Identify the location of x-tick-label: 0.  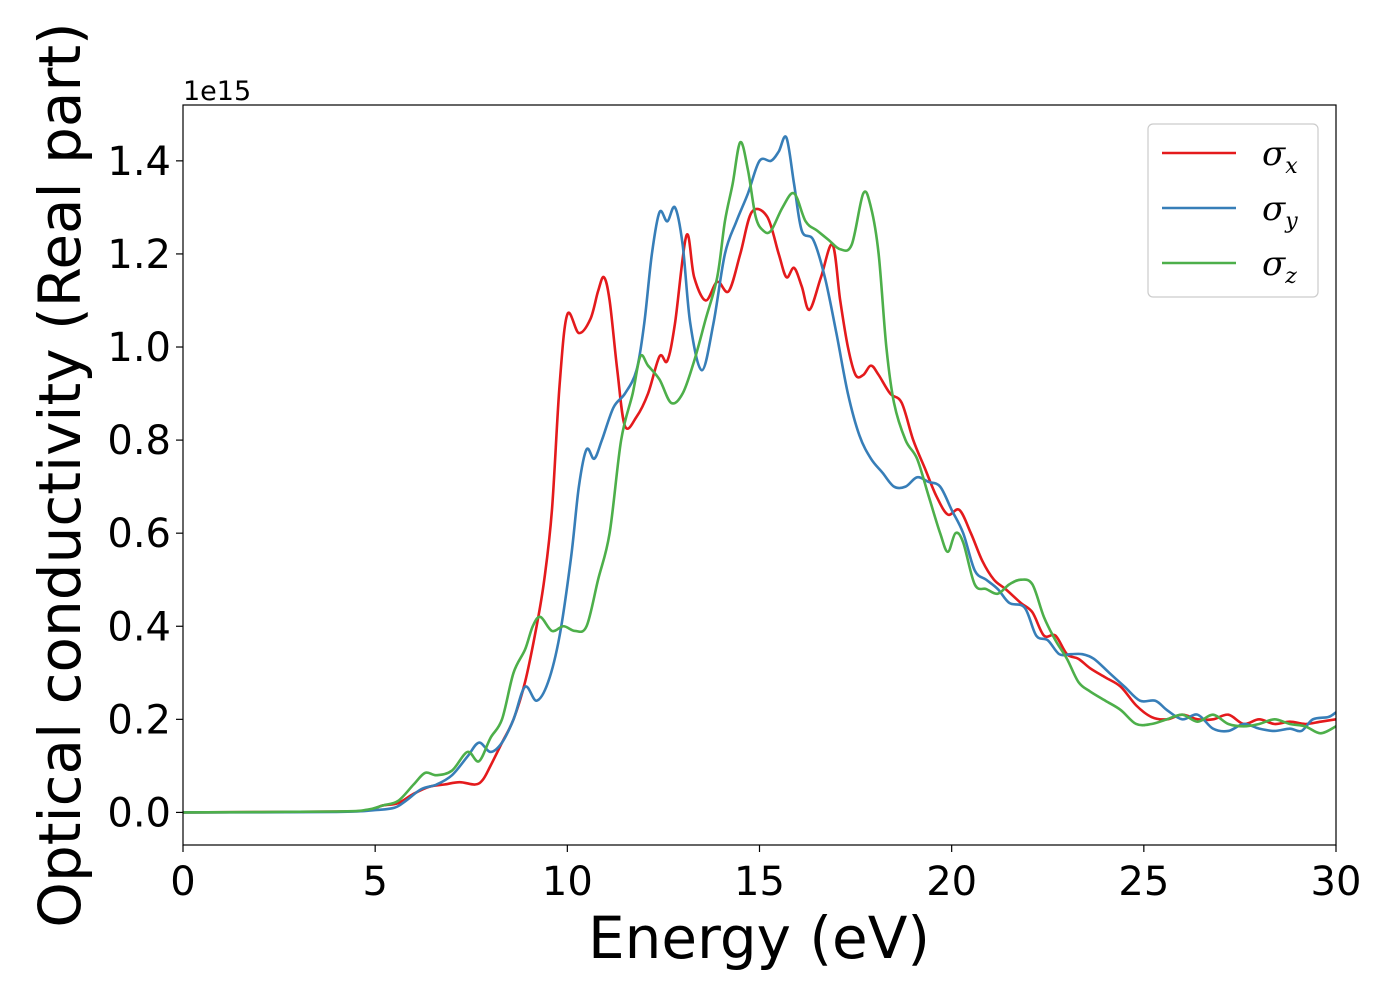
(182, 882).